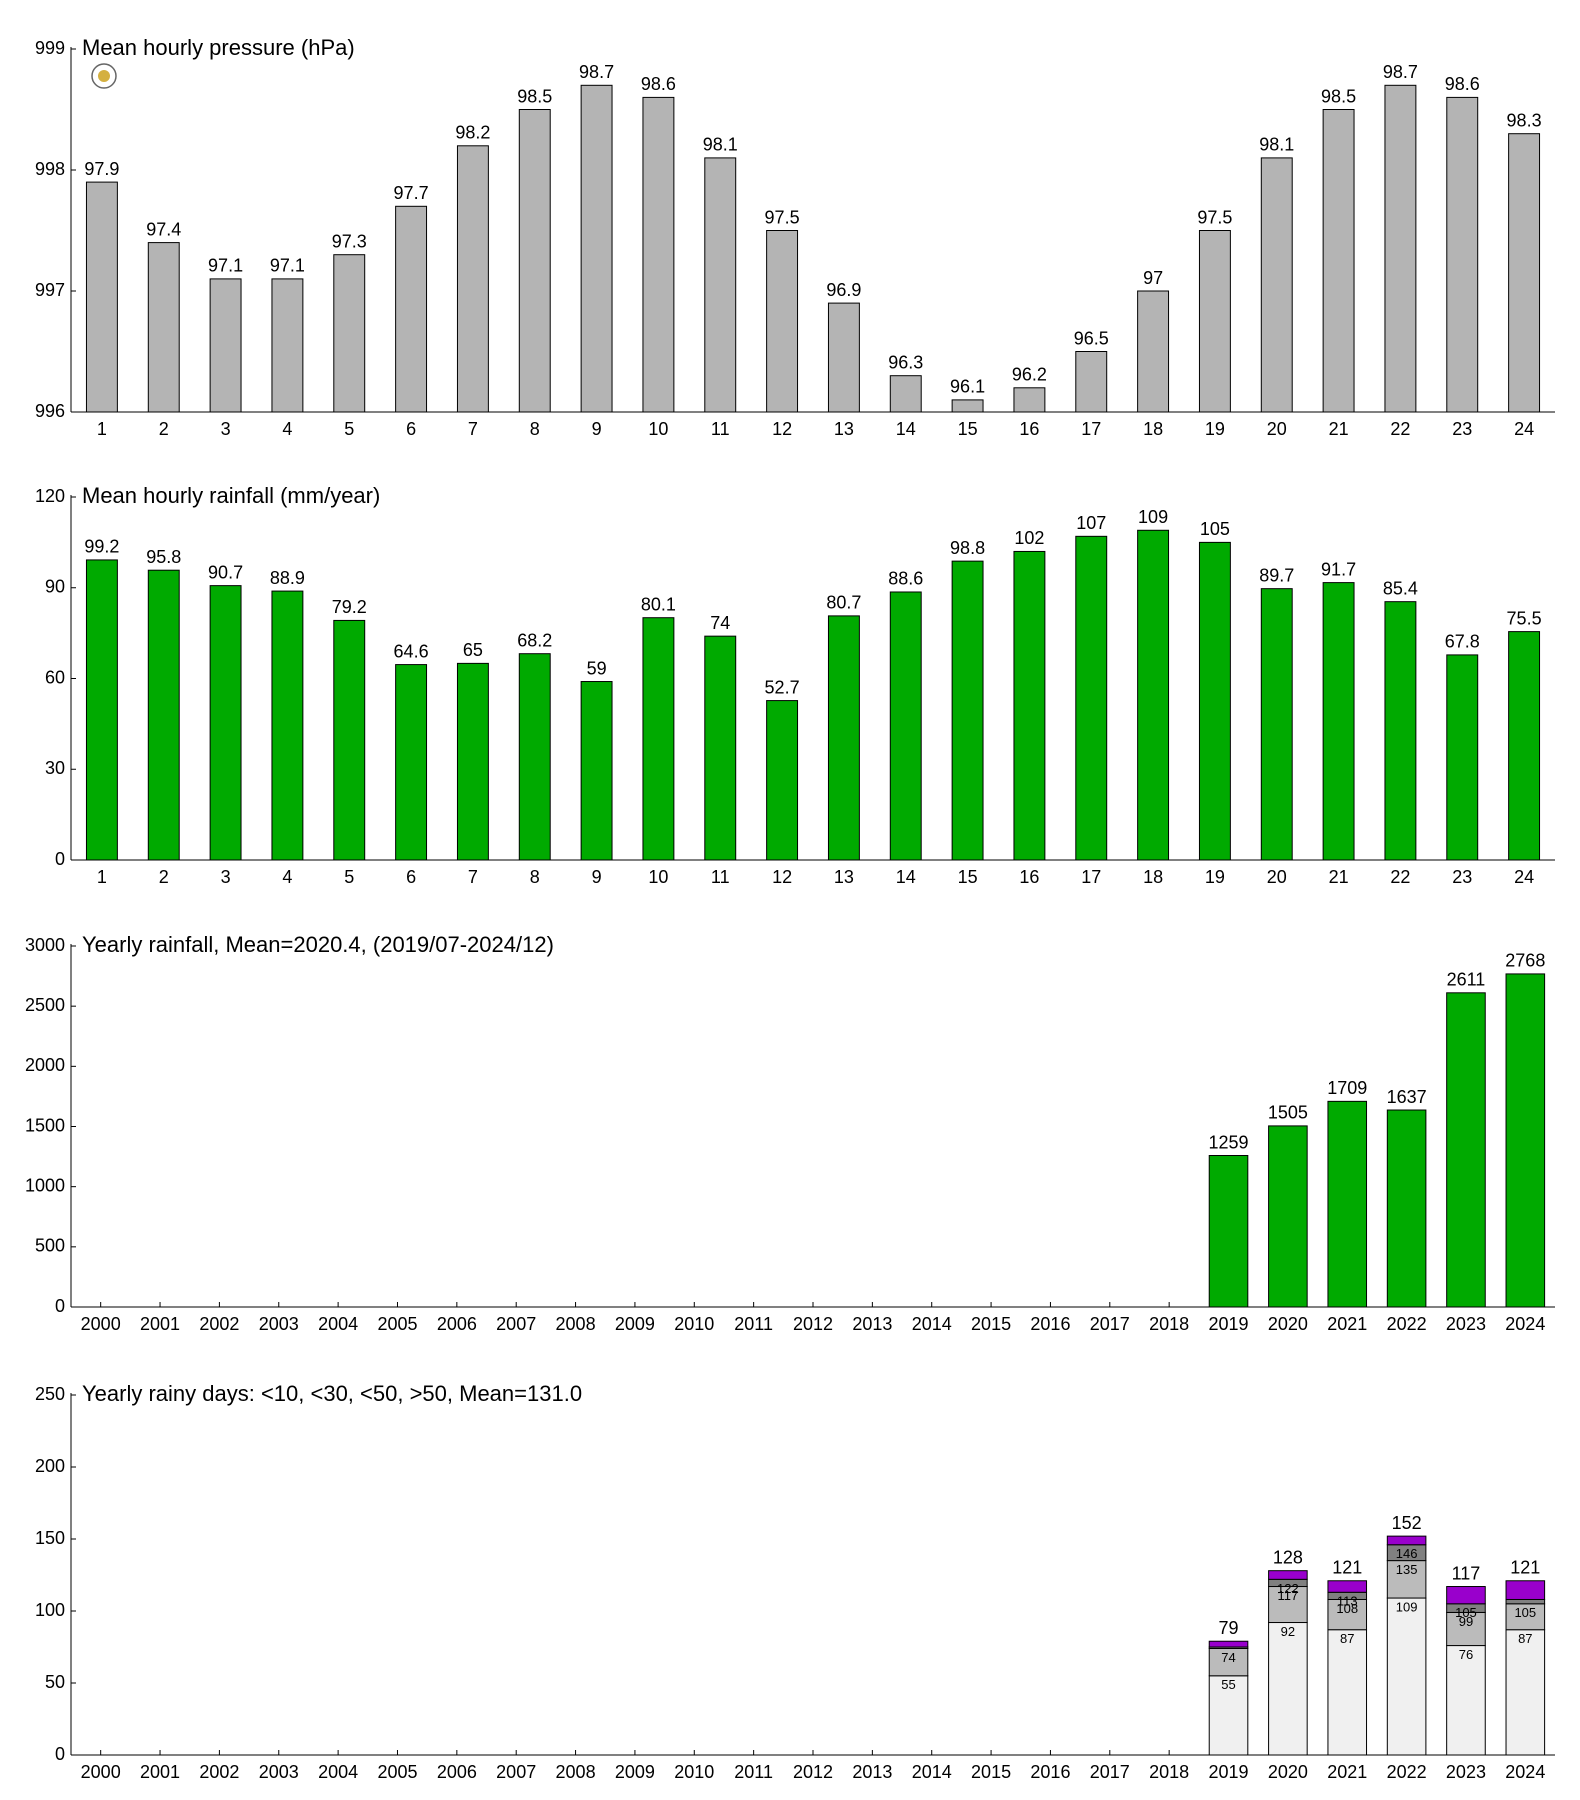 This screenshot has width=1580, height=1800. Describe the element at coordinates (279, 1324) in the screenshot. I see `x-tick-label: 2003` at that location.